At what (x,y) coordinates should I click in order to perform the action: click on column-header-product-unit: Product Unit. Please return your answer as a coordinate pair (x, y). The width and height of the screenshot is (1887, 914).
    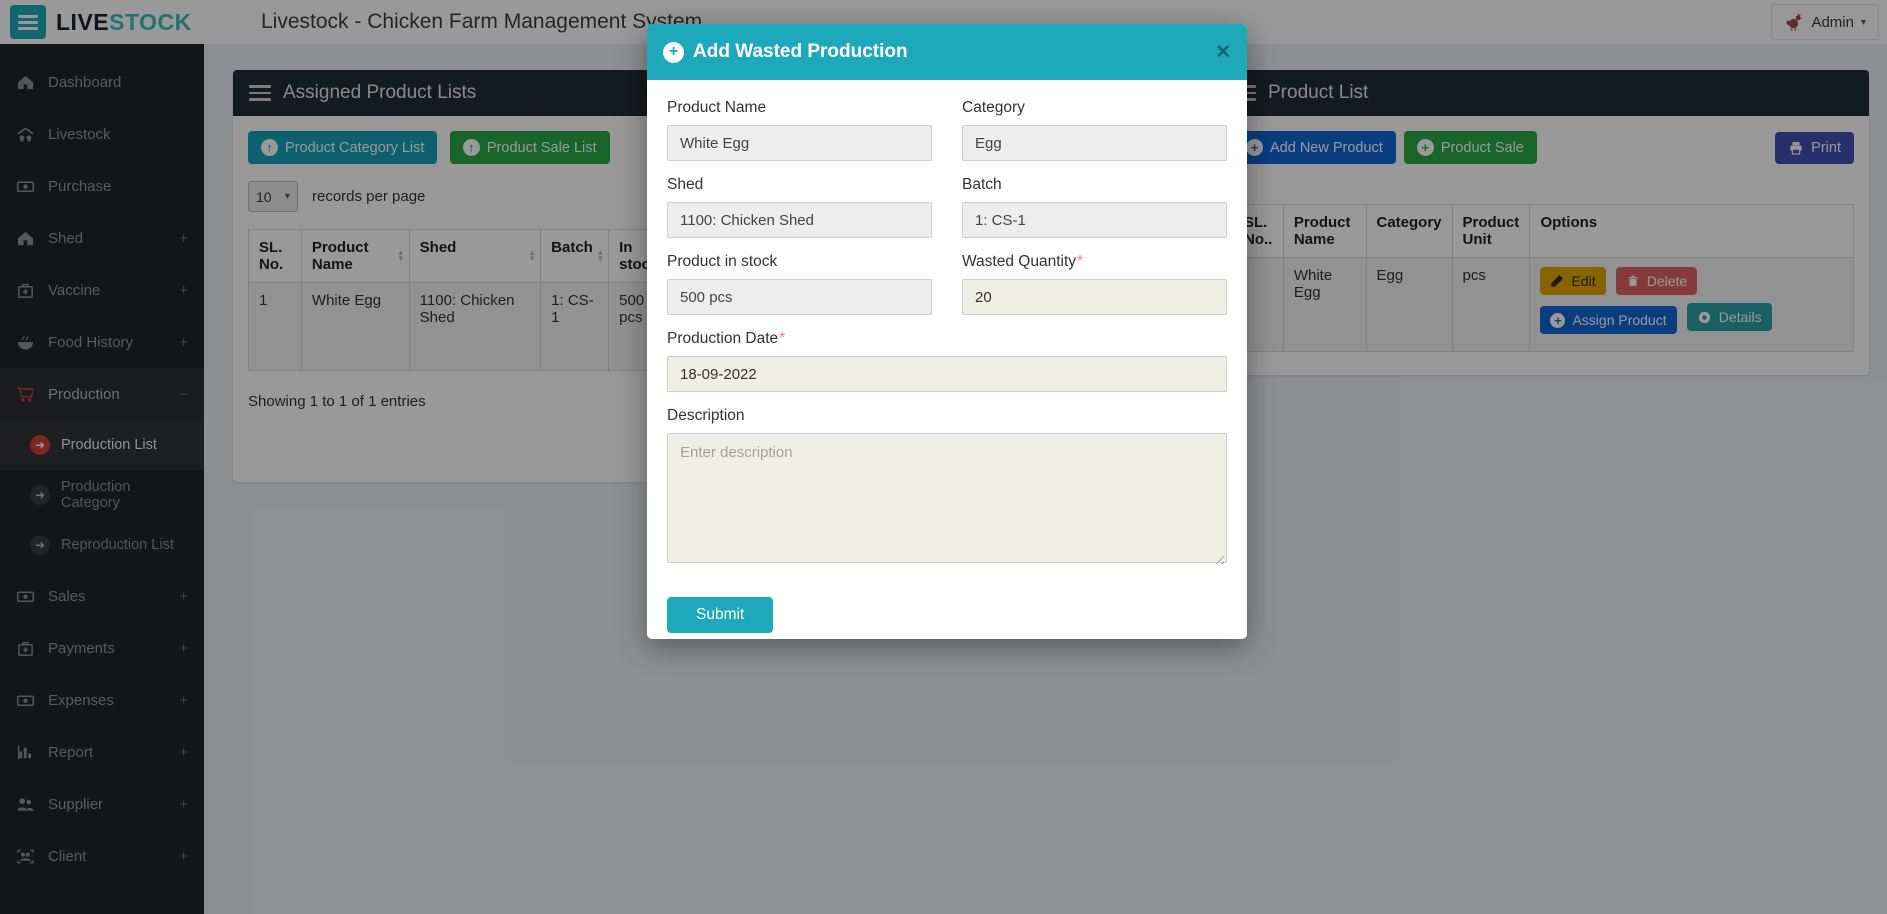
    Looking at the image, I should click on (1491, 231).